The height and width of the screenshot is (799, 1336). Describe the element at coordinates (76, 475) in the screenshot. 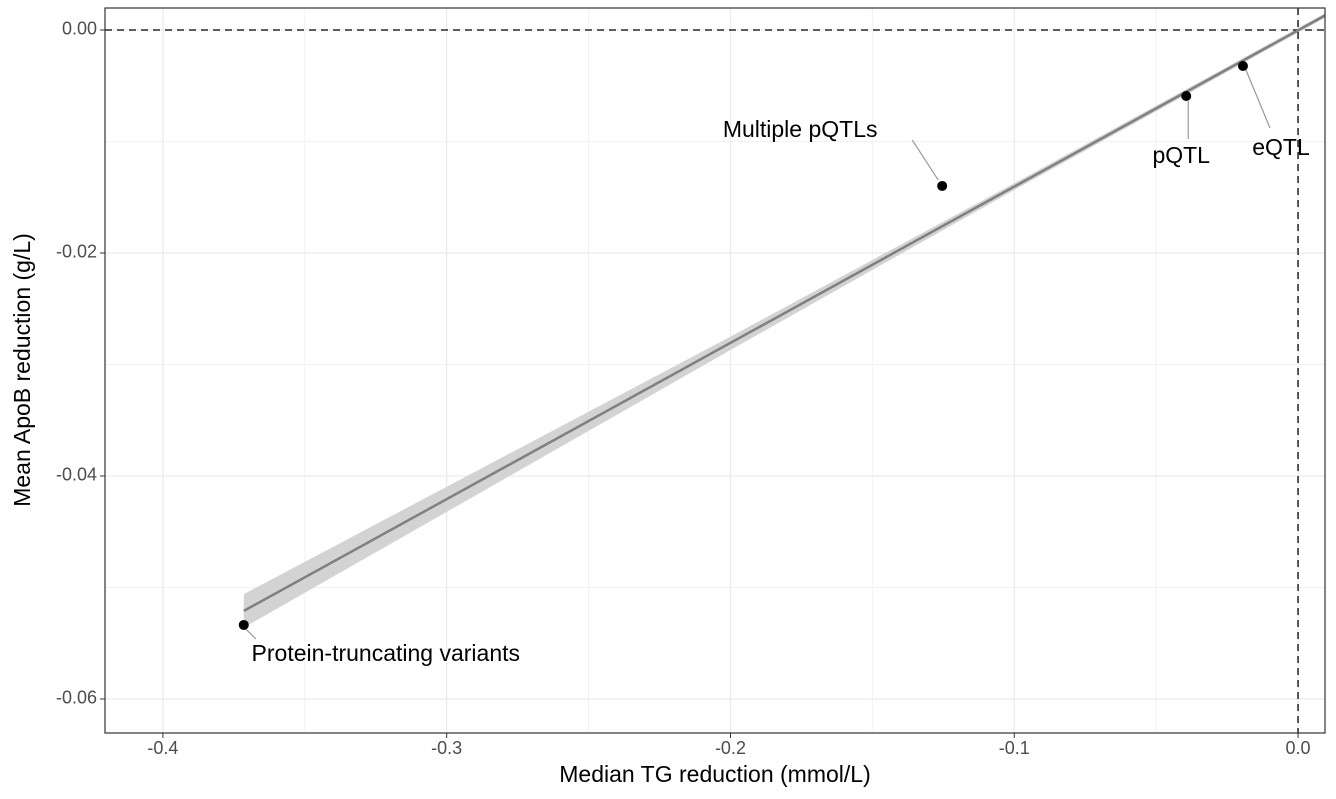

I see `y-tick-label: -0.04` at that location.